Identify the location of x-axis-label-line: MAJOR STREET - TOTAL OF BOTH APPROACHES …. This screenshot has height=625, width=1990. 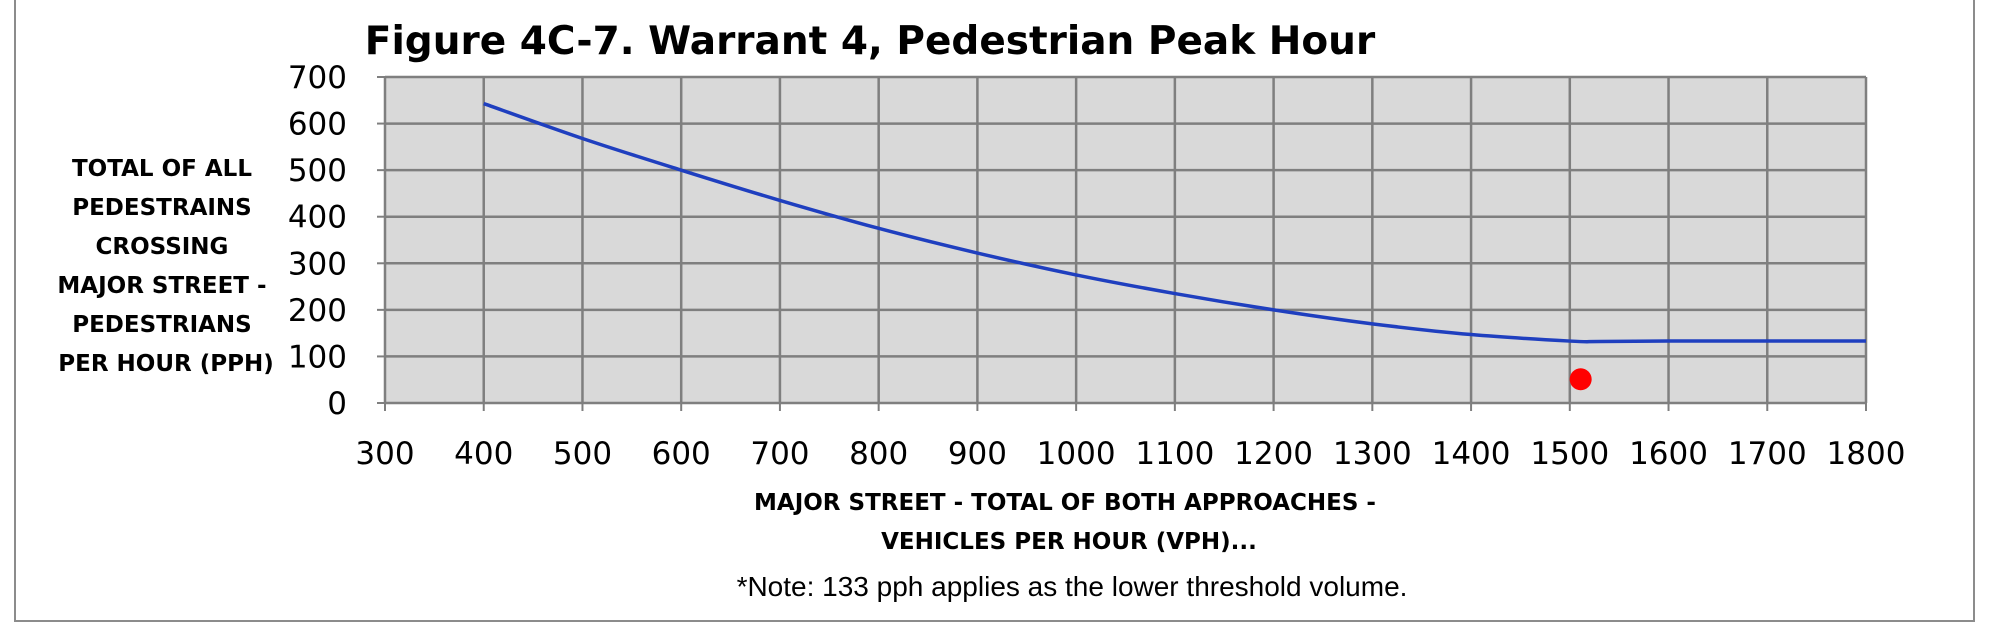
(1065, 503).